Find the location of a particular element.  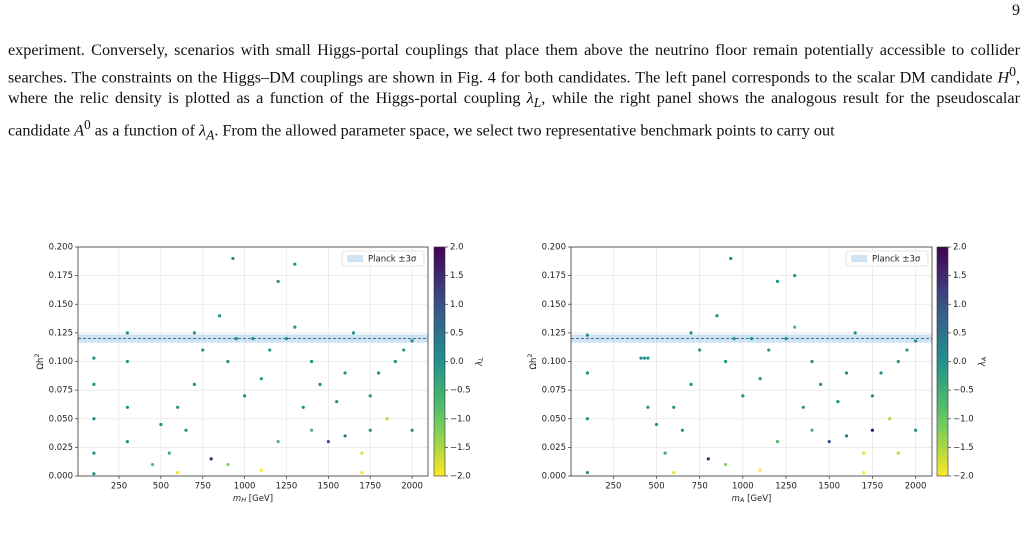

y-tick-label: 0.050 is located at coordinates (554, 419).